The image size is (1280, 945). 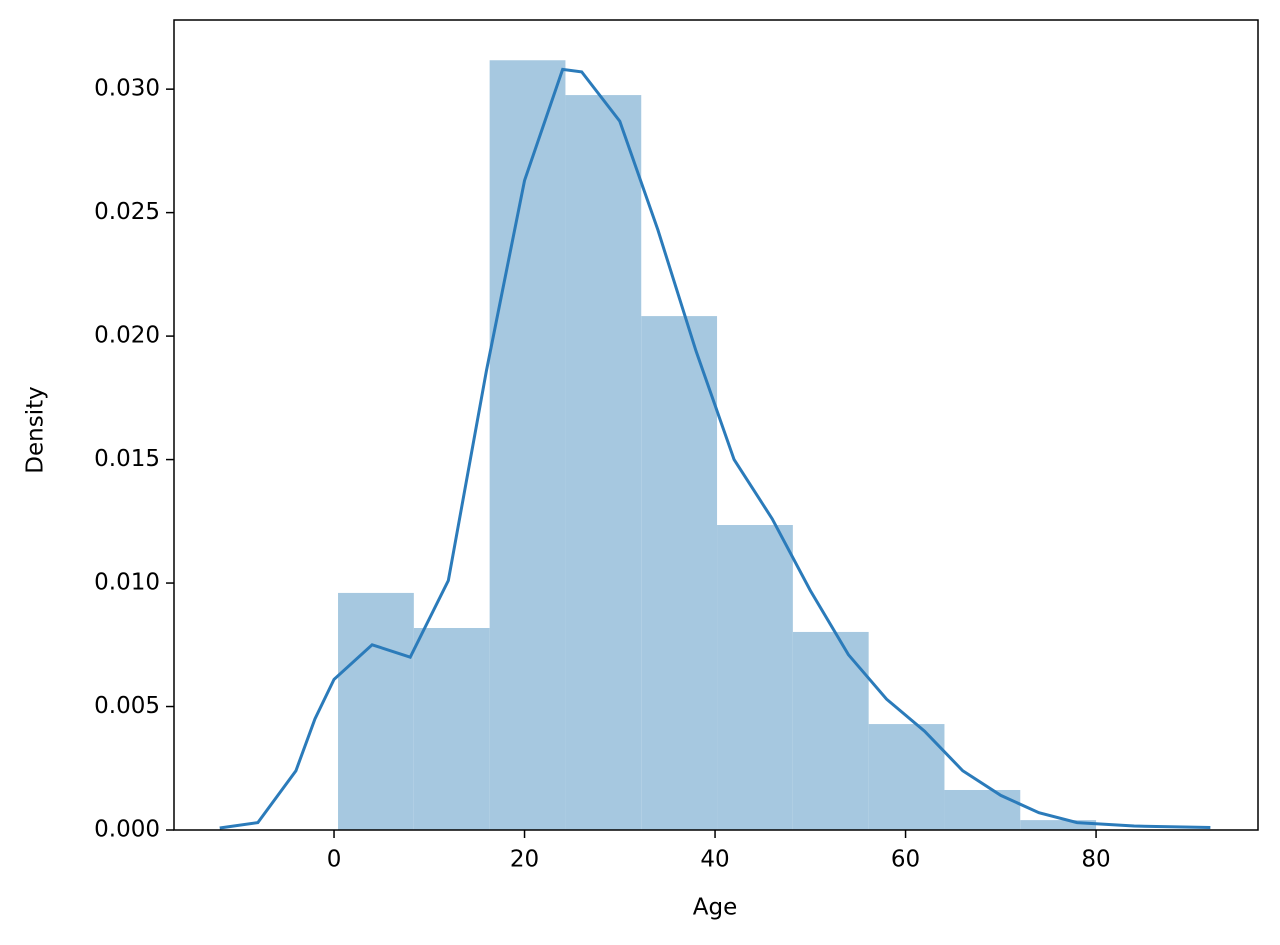 What do you see at coordinates (127, 212) in the screenshot?
I see `y-tick-label: 0.025` at bounding box center [127, 212].